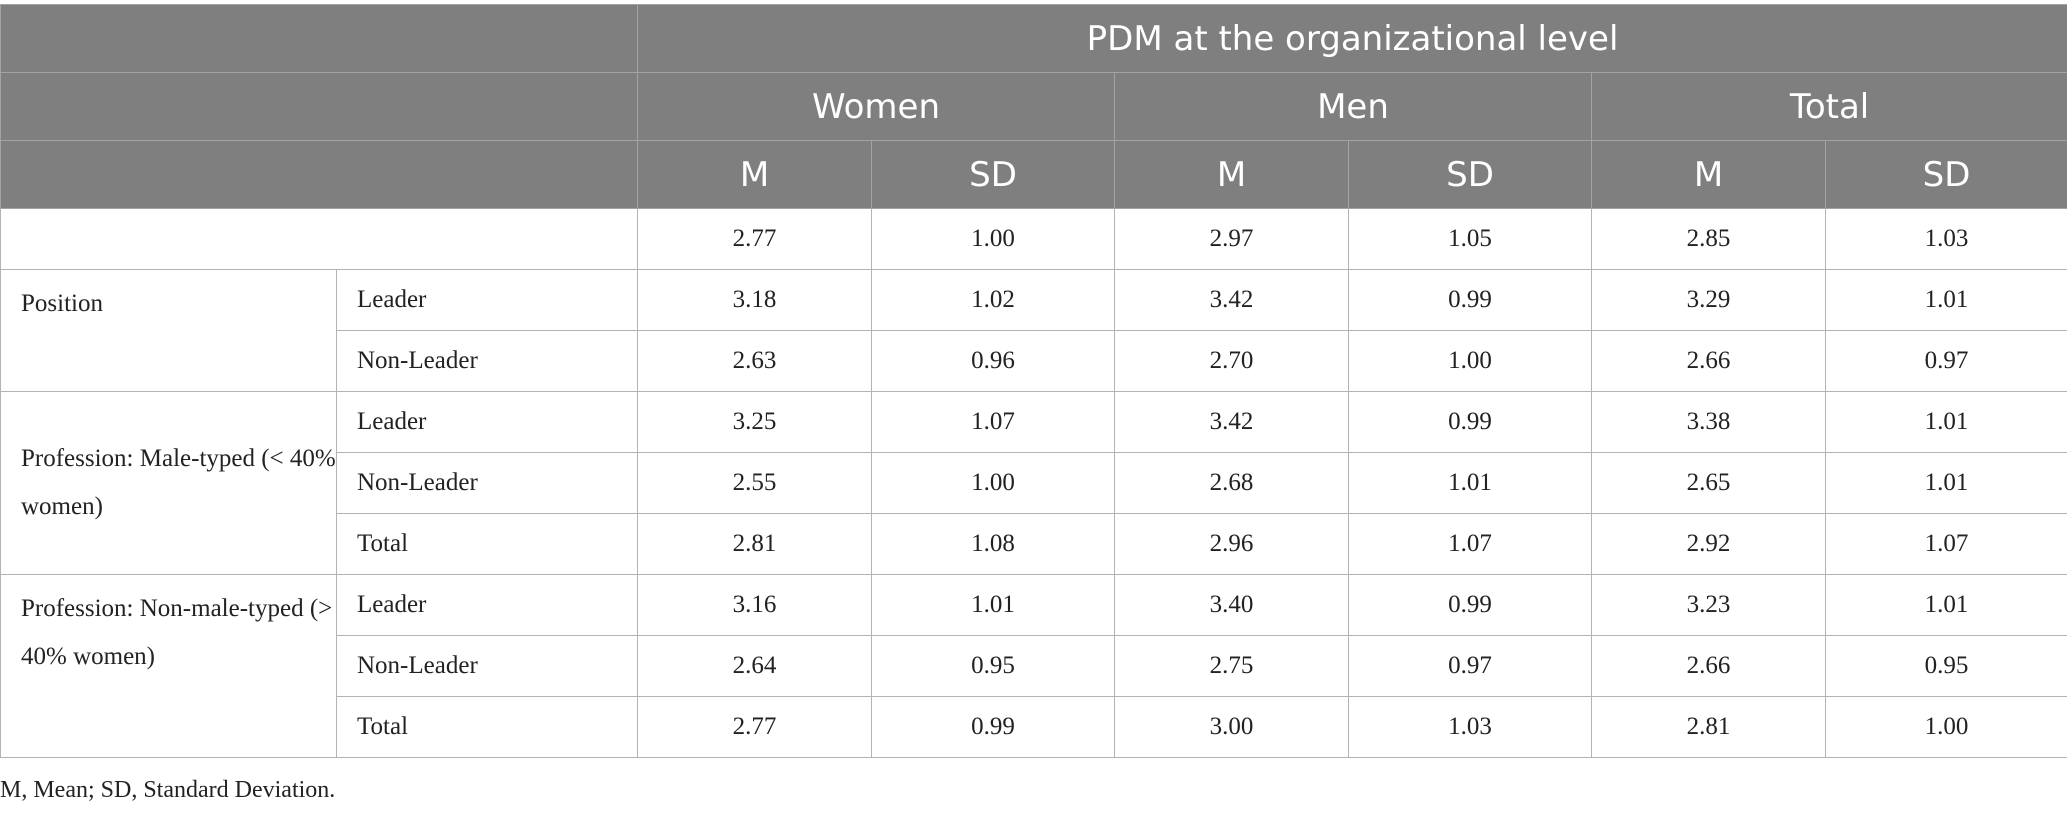 This screenshot has height=814, width=2067. I want to click on table-row: Non-Leader 2.55 1.00 2.68 1.01 2.65 1.01, so click(1034, 483).